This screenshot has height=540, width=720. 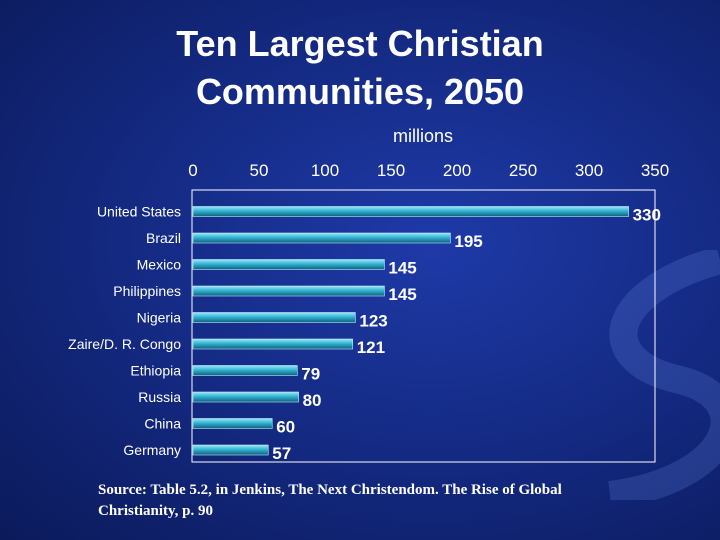 What do you see at coordinates (285, 427) in the screenshot?
I see `data-label: 60` at bounding box center [285, 427].